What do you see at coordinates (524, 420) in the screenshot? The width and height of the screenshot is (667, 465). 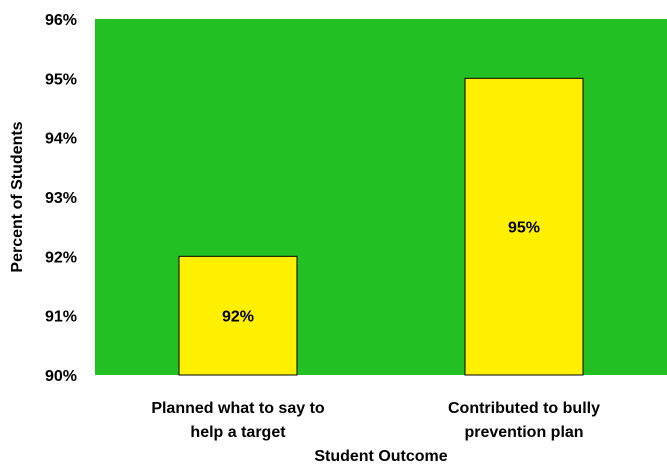 I see `x-category-label-2: Contributed to bully prevention plan` at bounding box center [524, 420].